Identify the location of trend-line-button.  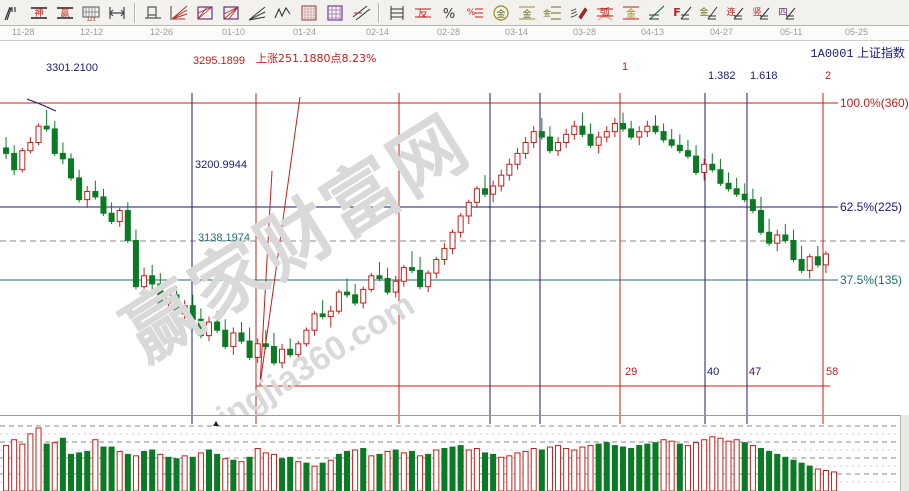
(13, 13).